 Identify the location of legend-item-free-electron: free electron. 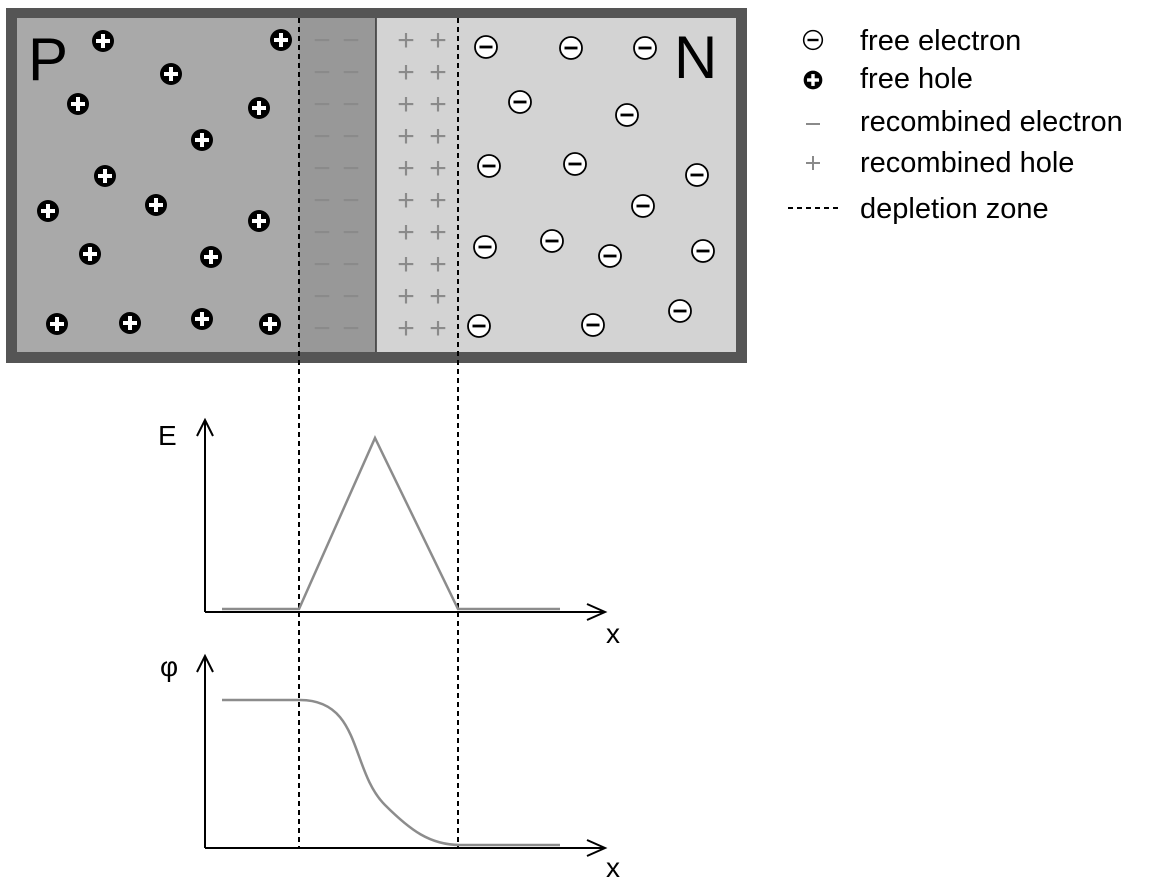
(911, 41).